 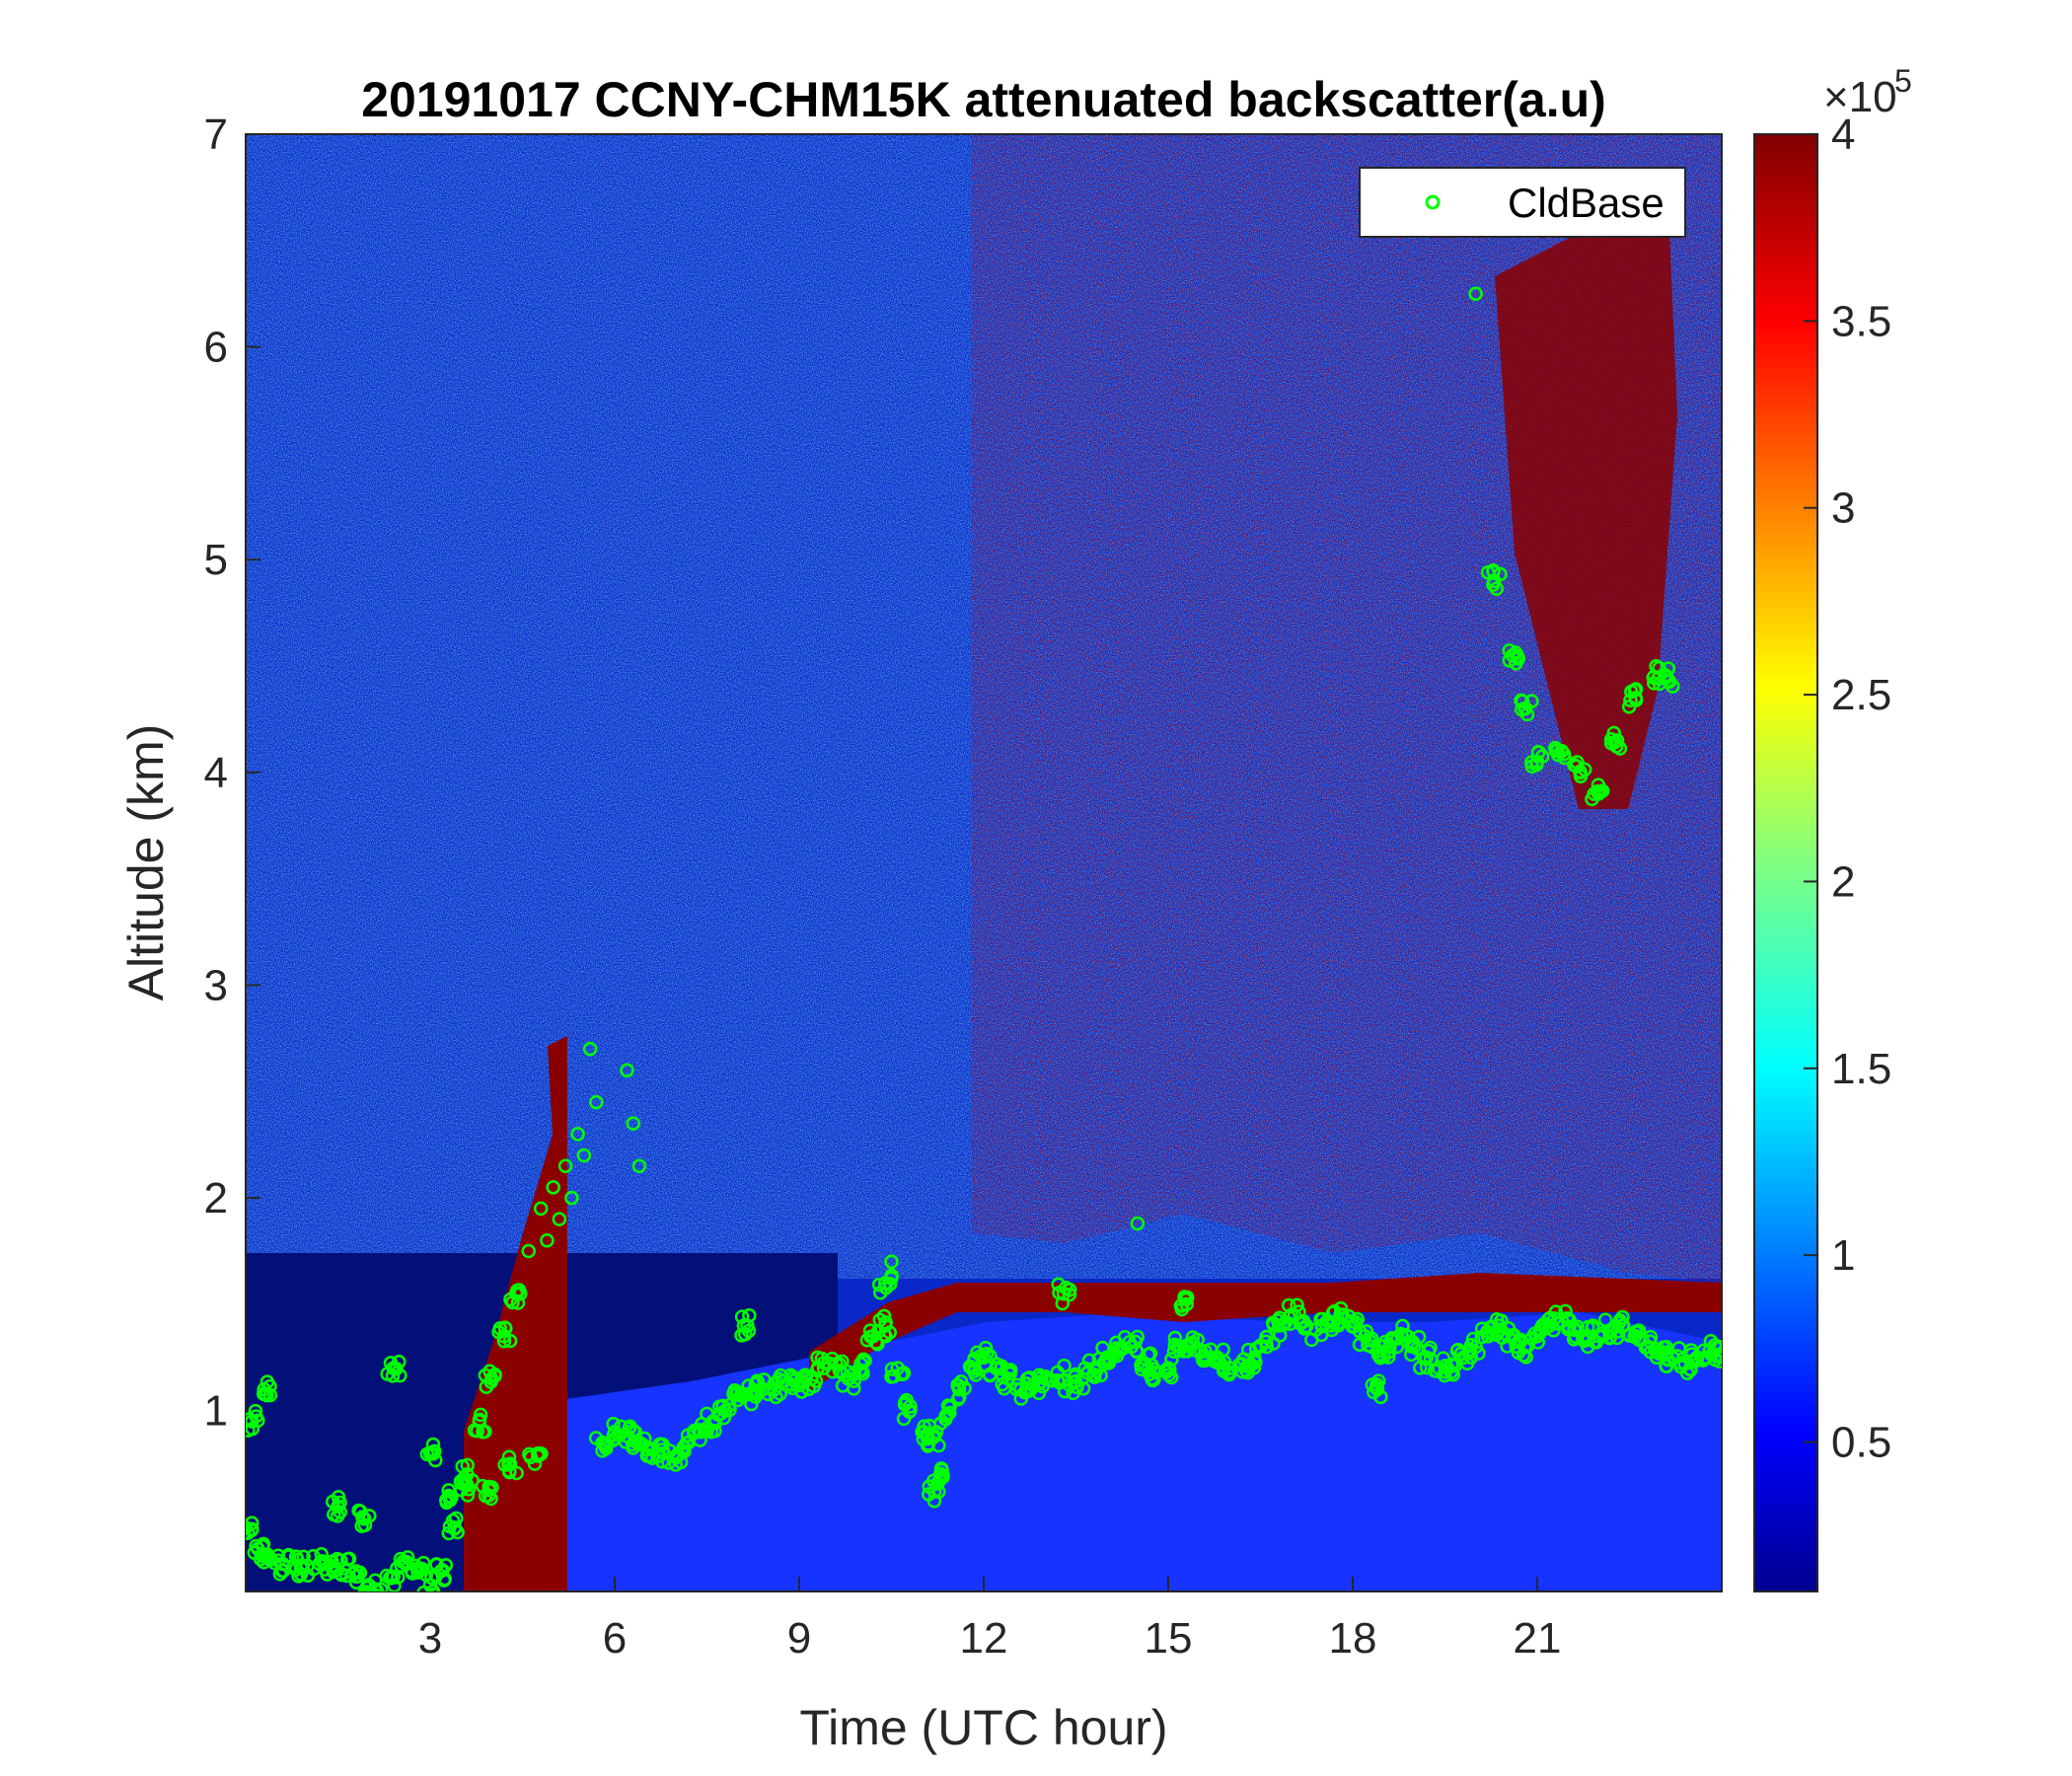 I want to click on field-cloud-band, so click(x=1266, y=1332).